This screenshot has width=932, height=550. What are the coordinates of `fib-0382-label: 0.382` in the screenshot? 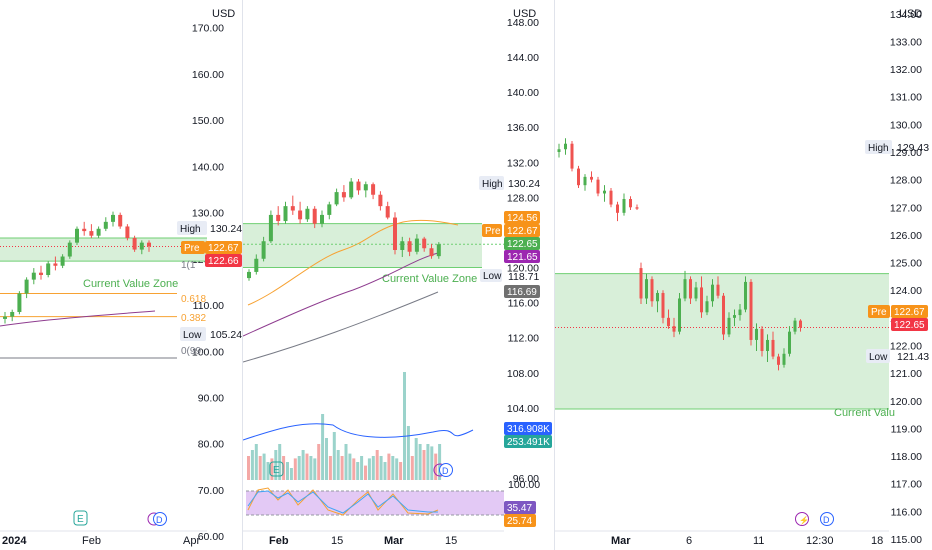 It's located at (193, 318).